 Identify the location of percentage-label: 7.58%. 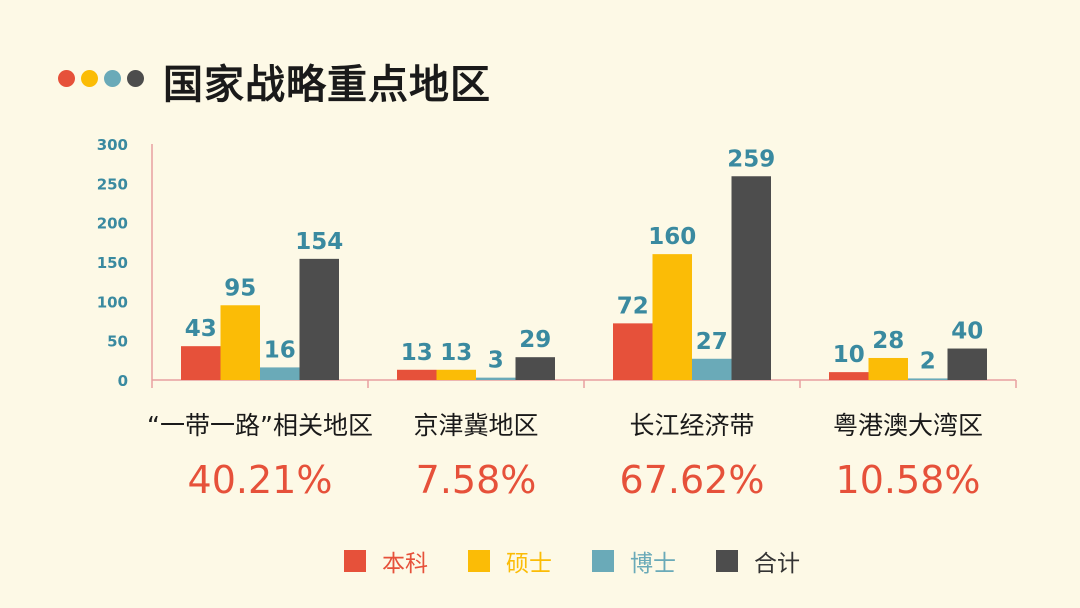
(476, 480).